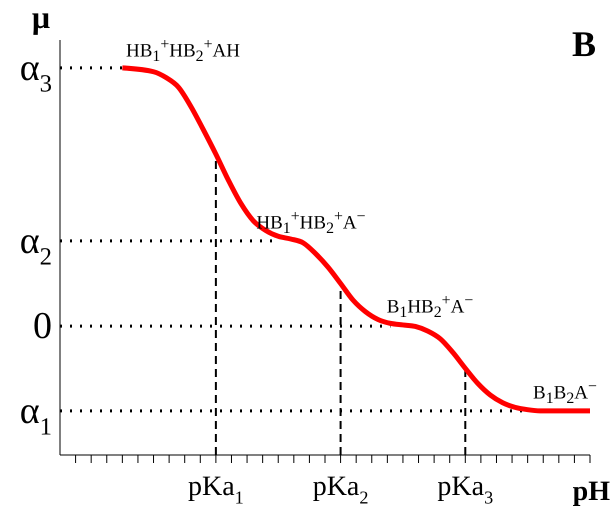 Image resolution: width=614 pixels, height=508 pixels. I want to click on ref-line-label: α$_{3}$, so click(36, 72).